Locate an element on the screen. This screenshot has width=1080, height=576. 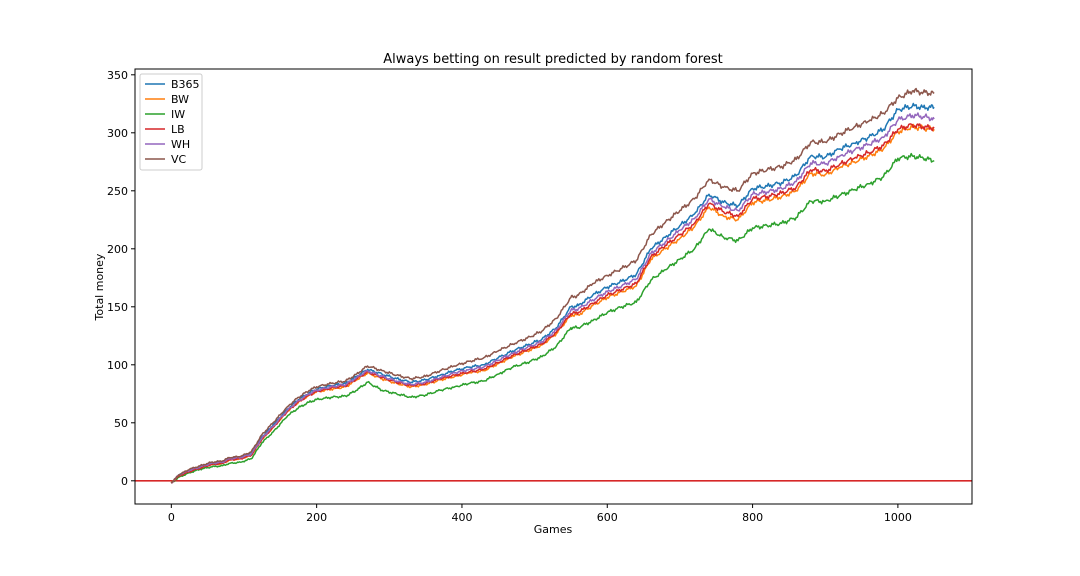
x-tick-label: 0 is located at coordinates (171, 517).